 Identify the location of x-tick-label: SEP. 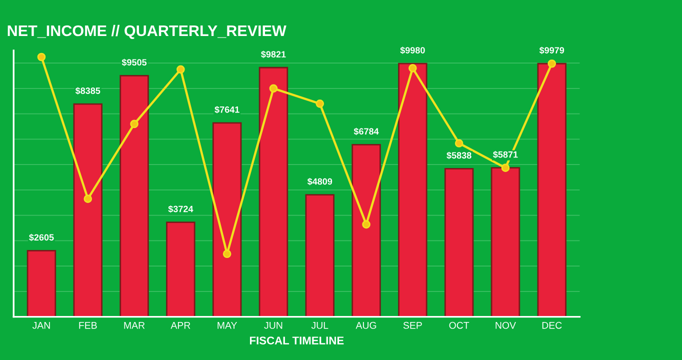
(412, 325).